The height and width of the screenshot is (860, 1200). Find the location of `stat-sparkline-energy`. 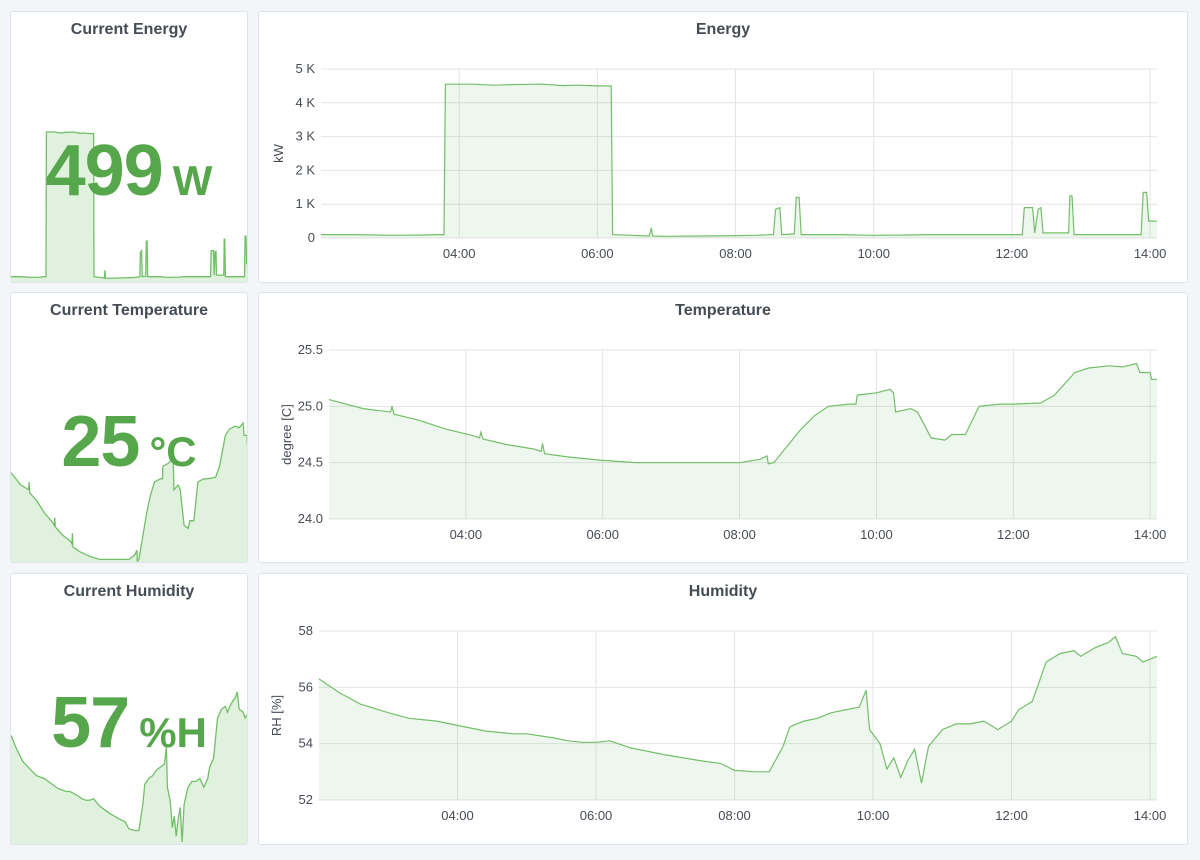

stat-sparkline-energy is located at coordinates (129, 206).